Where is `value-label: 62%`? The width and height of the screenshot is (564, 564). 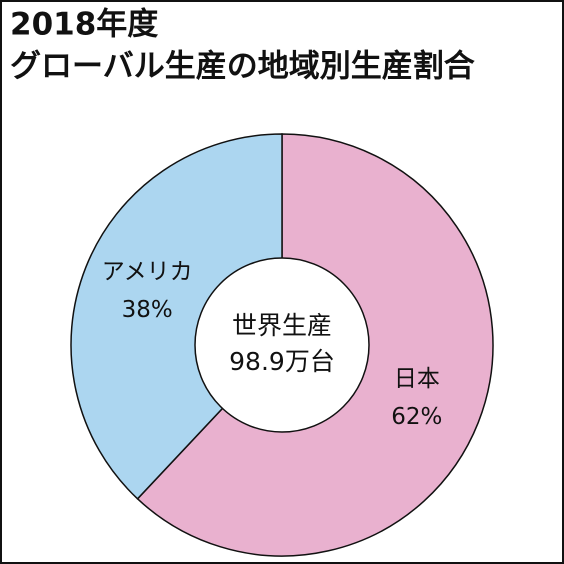 value-label: 62% is located at coordinates (416, 417).